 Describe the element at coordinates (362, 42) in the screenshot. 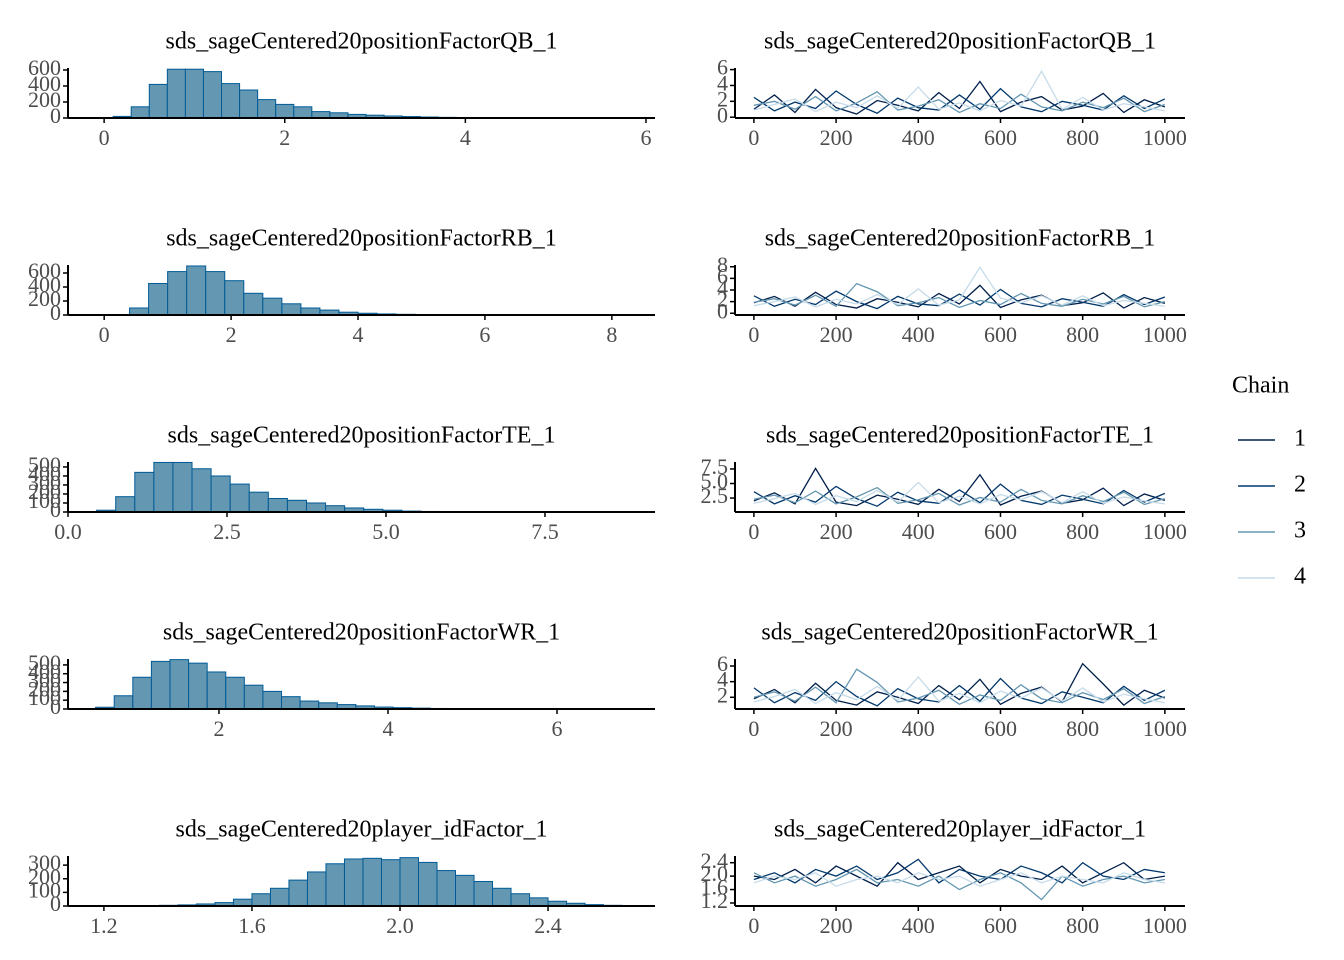

I see `panel-title: sds_sageCentered20positionFactorQB_1` at that location.